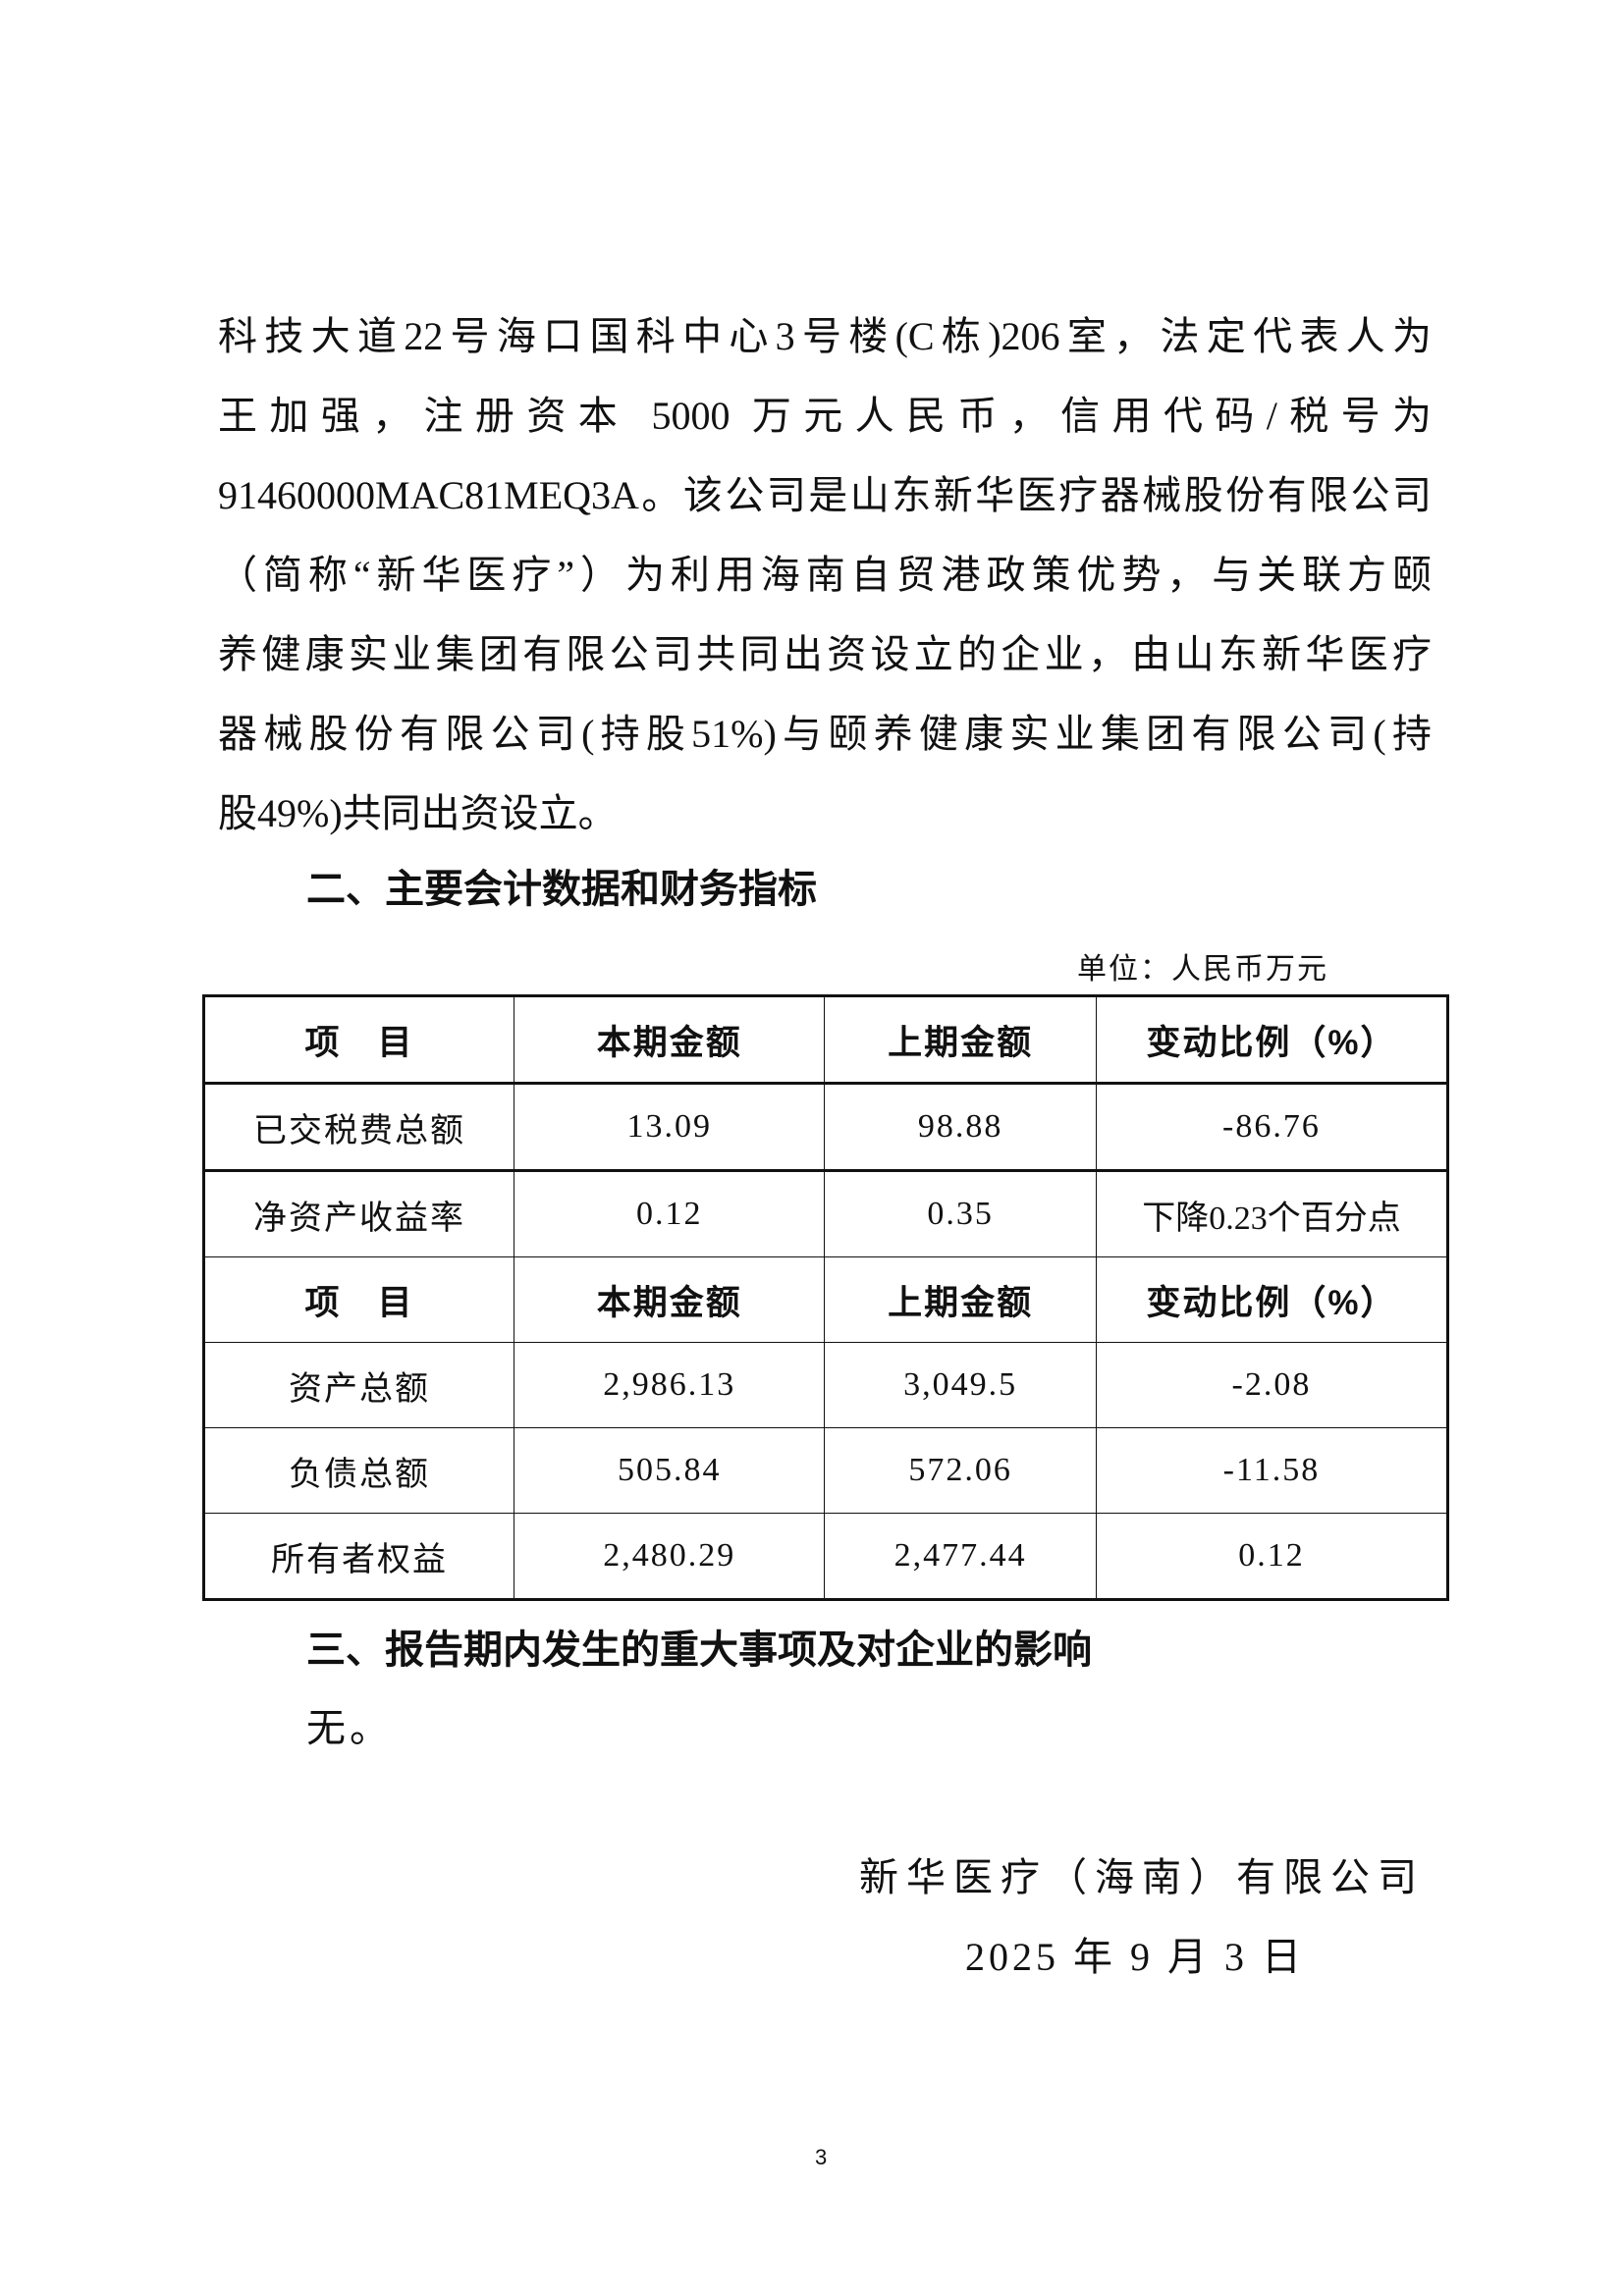  I want to click on section-3-body: 无。, so click(349, 1728).